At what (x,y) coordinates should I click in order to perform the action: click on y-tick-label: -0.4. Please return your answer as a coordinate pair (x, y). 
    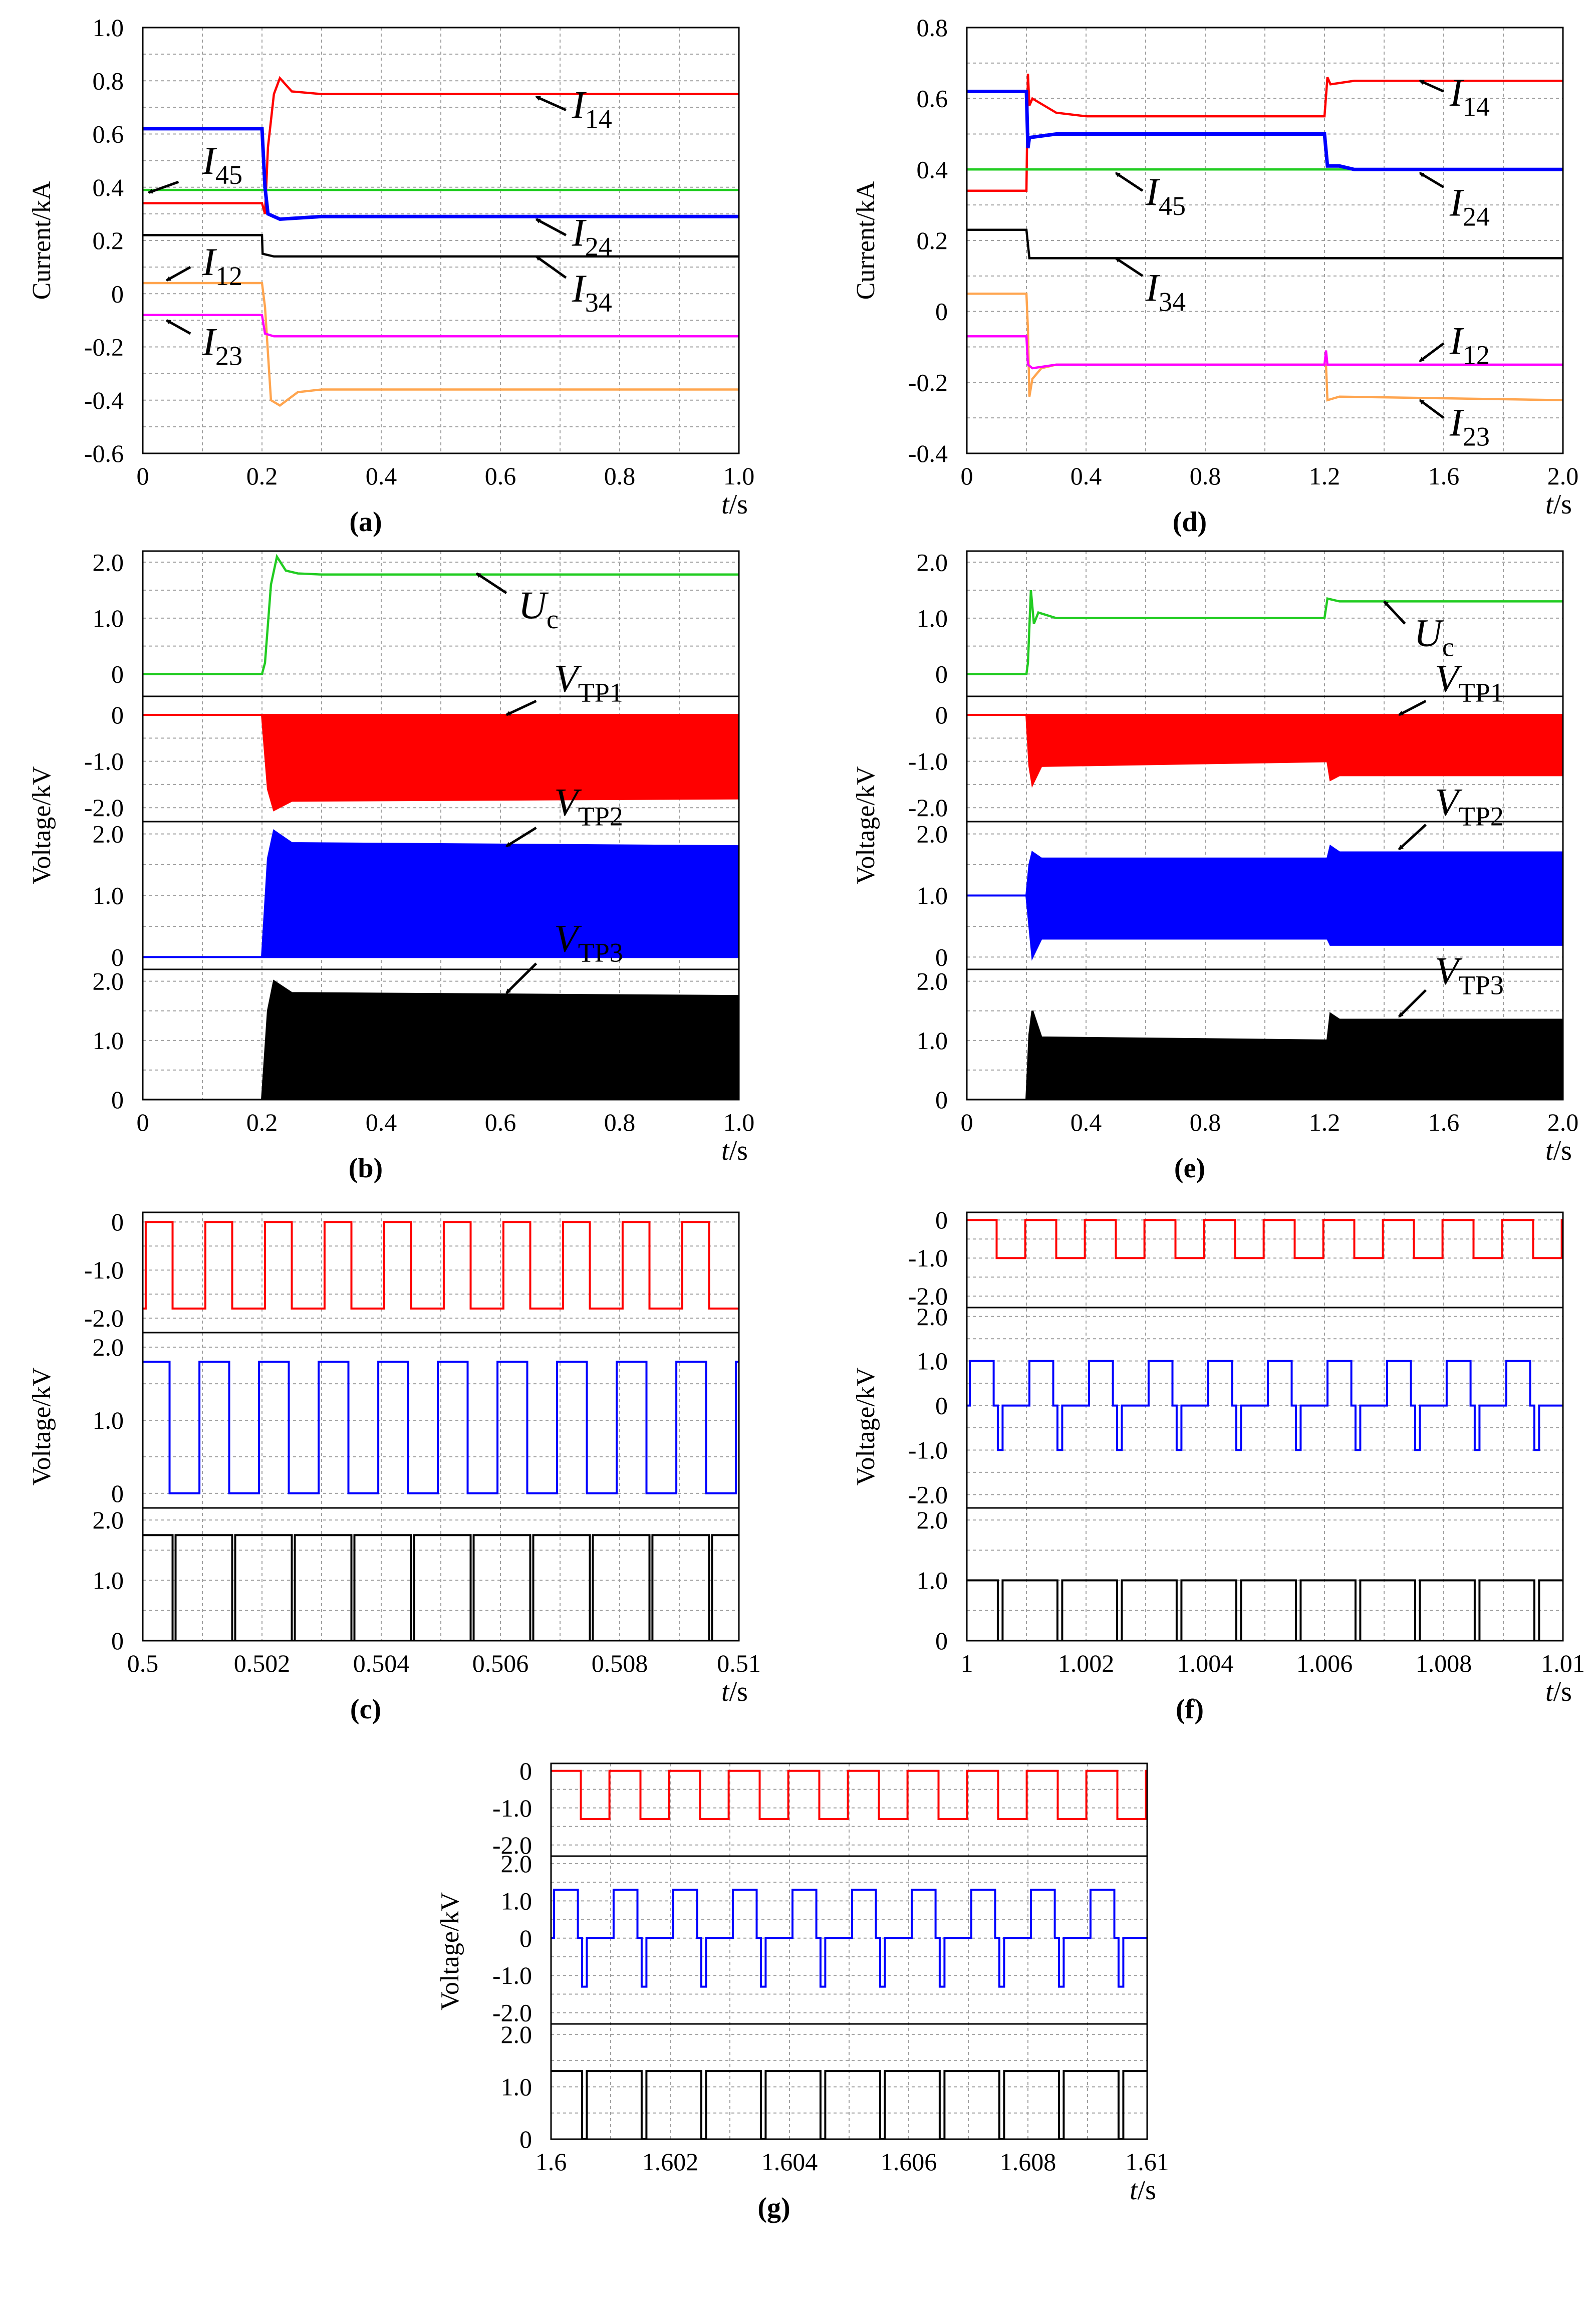
    Looking at the image, I should click on (928, 453).